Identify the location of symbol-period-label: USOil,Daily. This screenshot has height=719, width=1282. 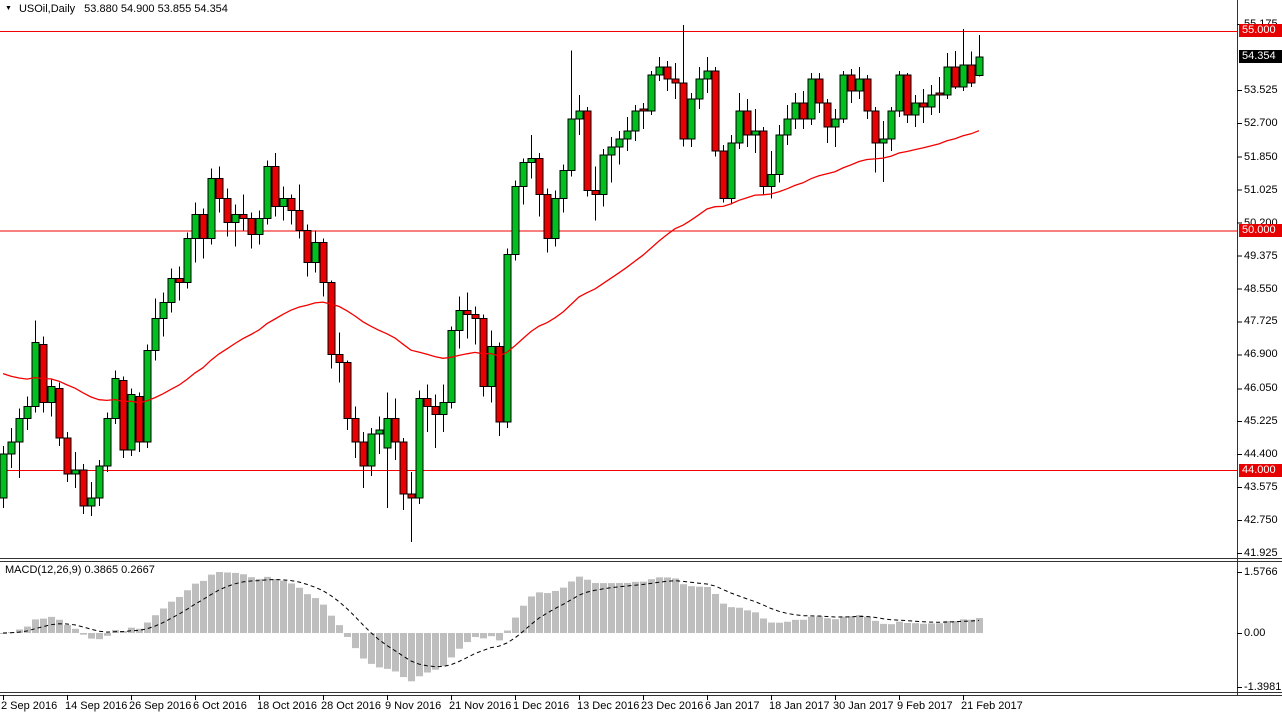
(47, 9).